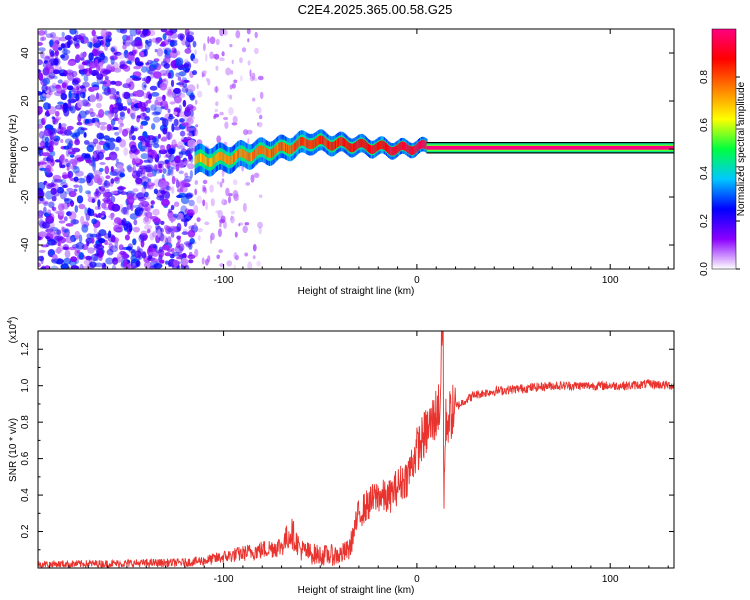 Image resolution: width=750 pixels, height=600 pixels. Describe the element at coordinates (13, 149) in the screenshot. I see `spectrogram-y-axis-label: Frequency (Hz)` at that location.